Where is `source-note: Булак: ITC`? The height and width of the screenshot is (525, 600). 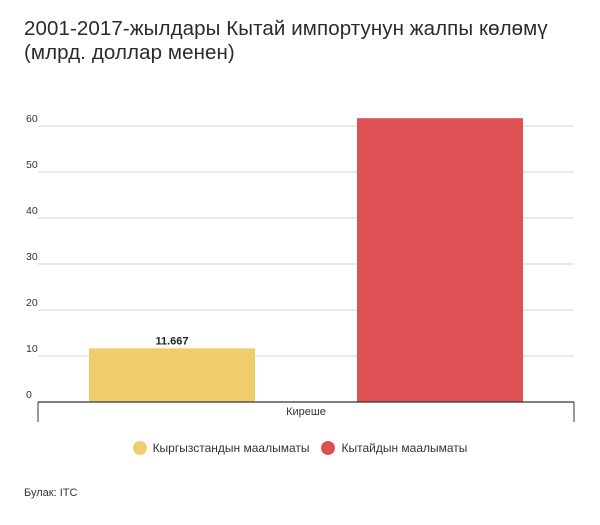
source-note: Булак: ITC is located at coordinates (51, 493).